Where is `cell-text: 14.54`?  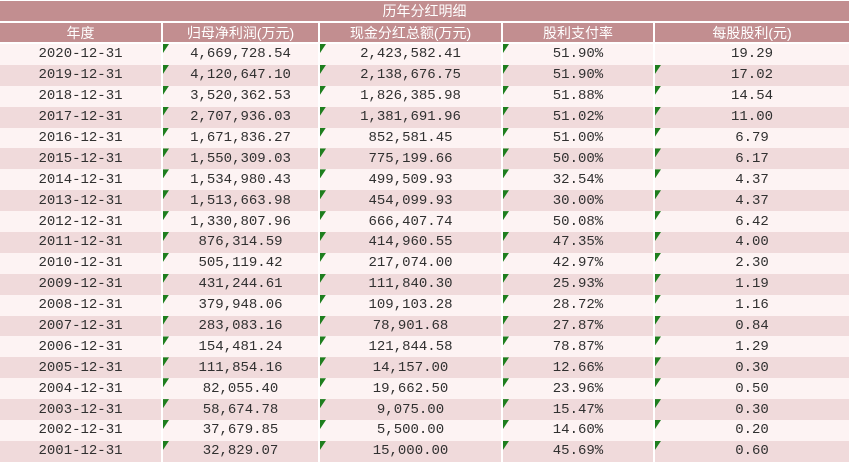
cell-text: 14.54 is located at coordinates (751, 96).